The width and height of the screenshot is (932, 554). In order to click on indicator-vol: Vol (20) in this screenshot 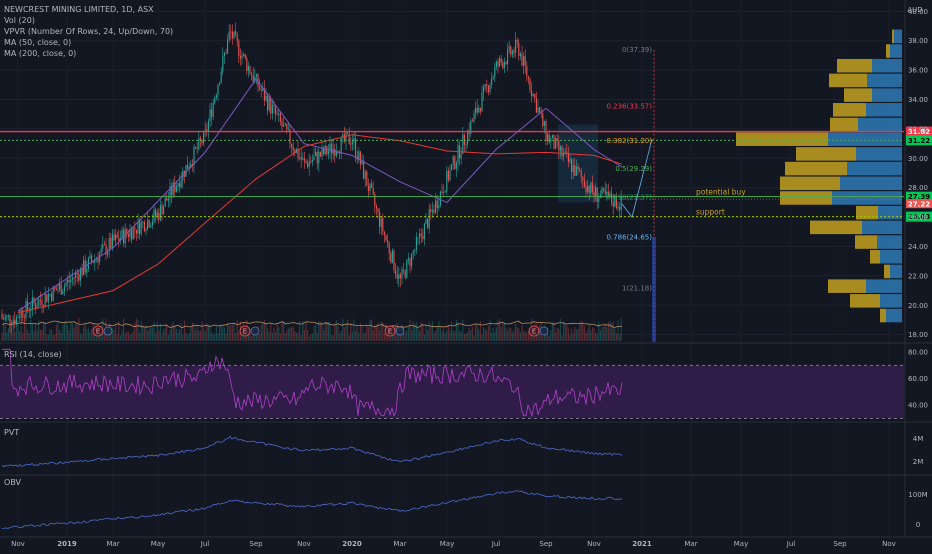, I will do `click(19, 20)`.